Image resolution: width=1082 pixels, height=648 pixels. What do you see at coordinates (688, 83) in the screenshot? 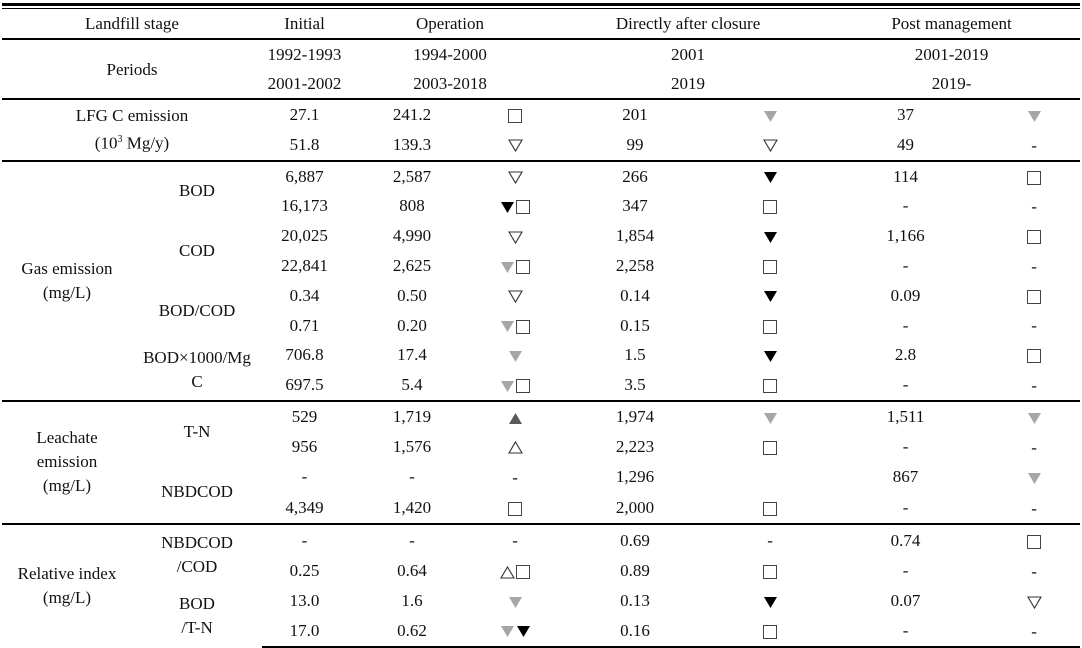
I see `period-value: 2019` at bounding box center [688, 83].